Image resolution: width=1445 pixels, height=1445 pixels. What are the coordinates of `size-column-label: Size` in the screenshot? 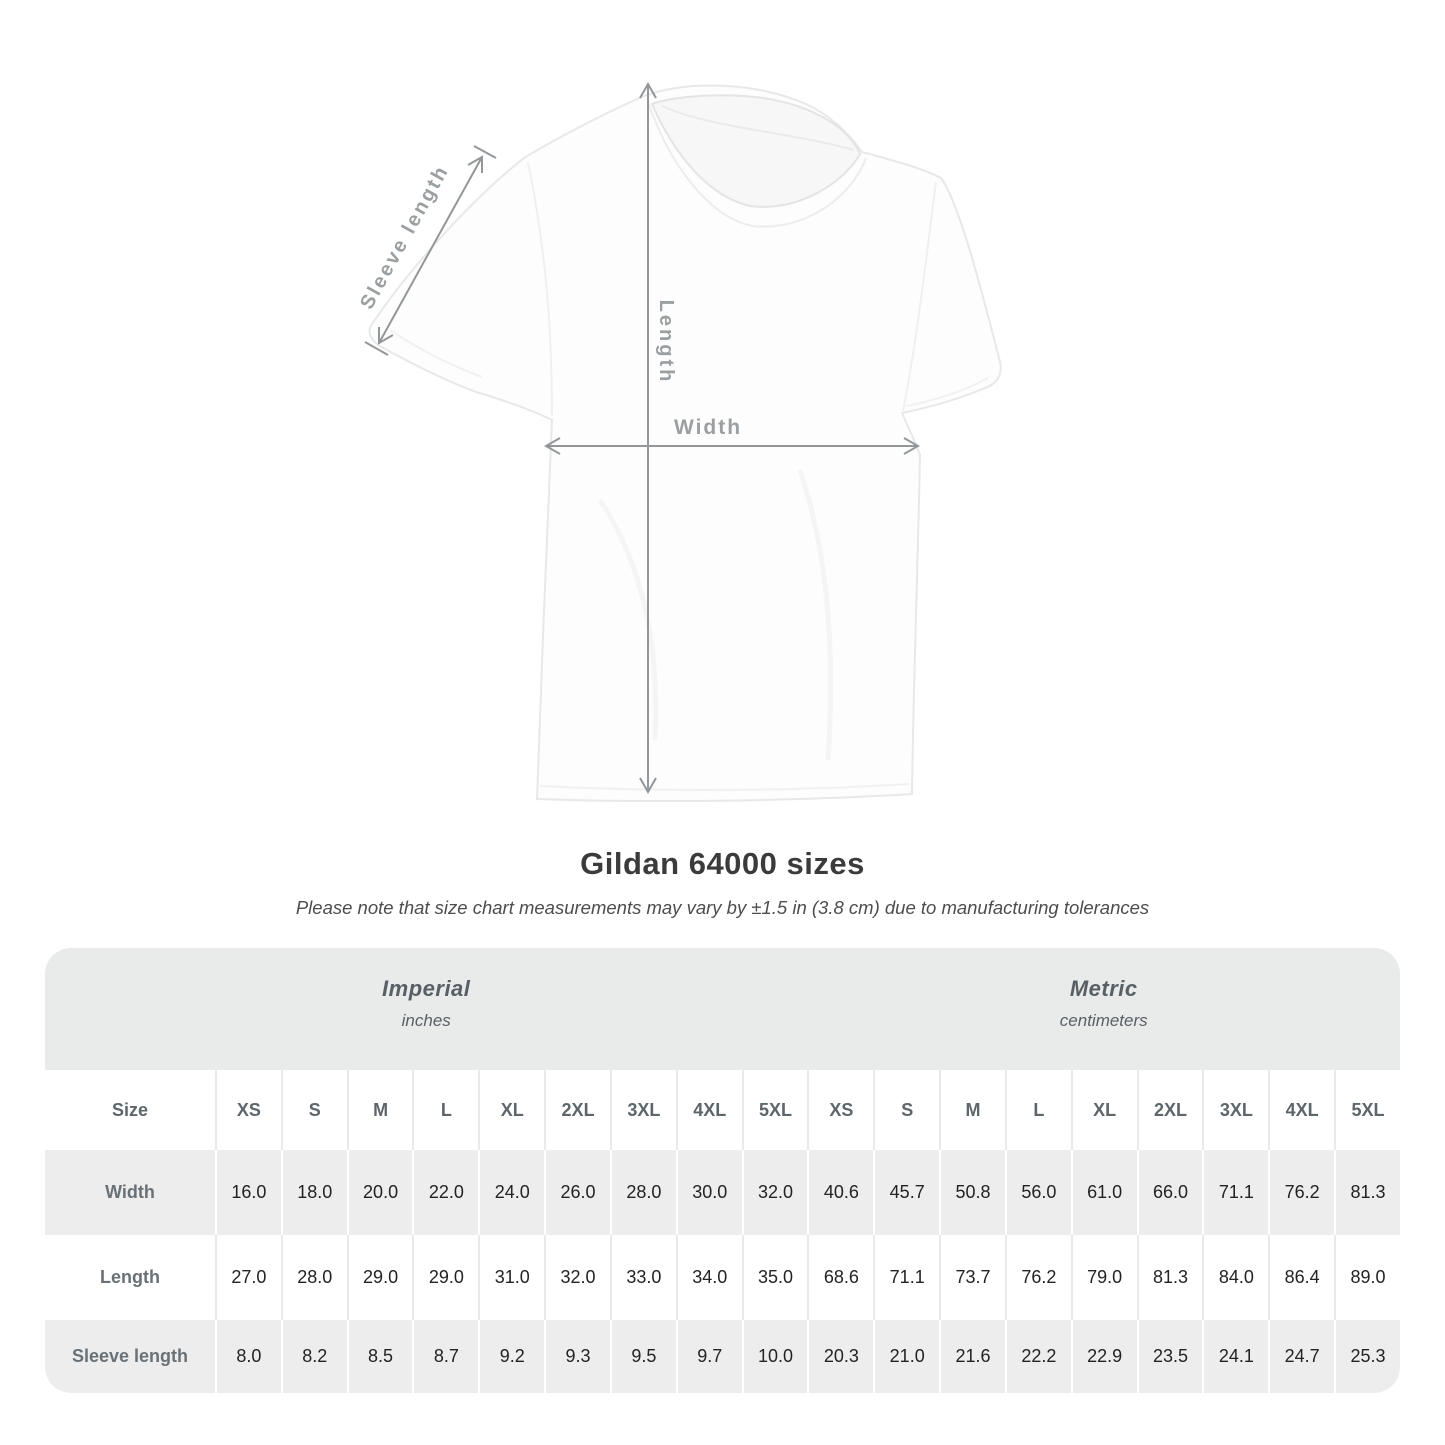 It's located at (130, 1110).